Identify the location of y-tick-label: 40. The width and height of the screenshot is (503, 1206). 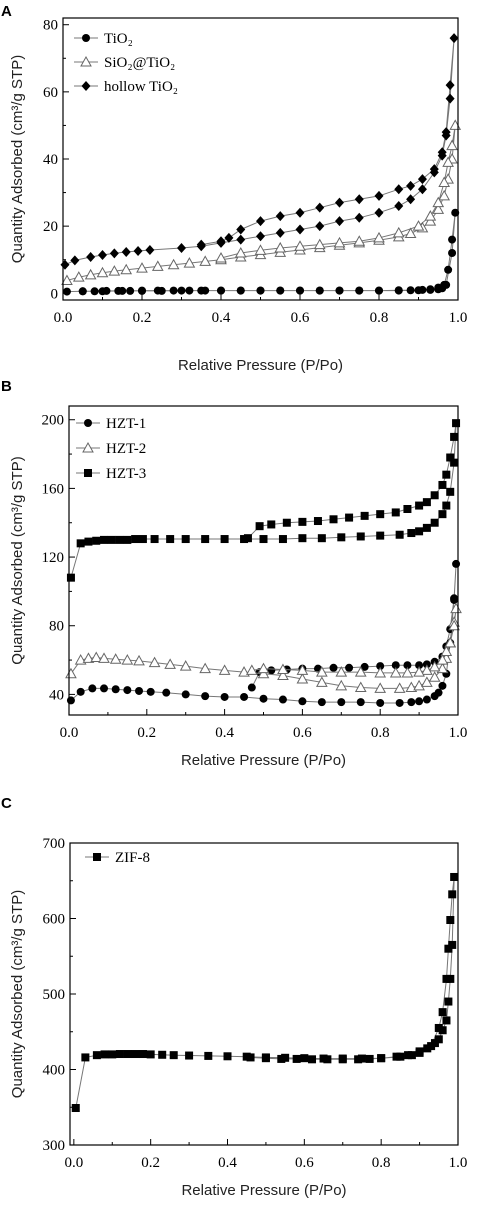
(50, 160).